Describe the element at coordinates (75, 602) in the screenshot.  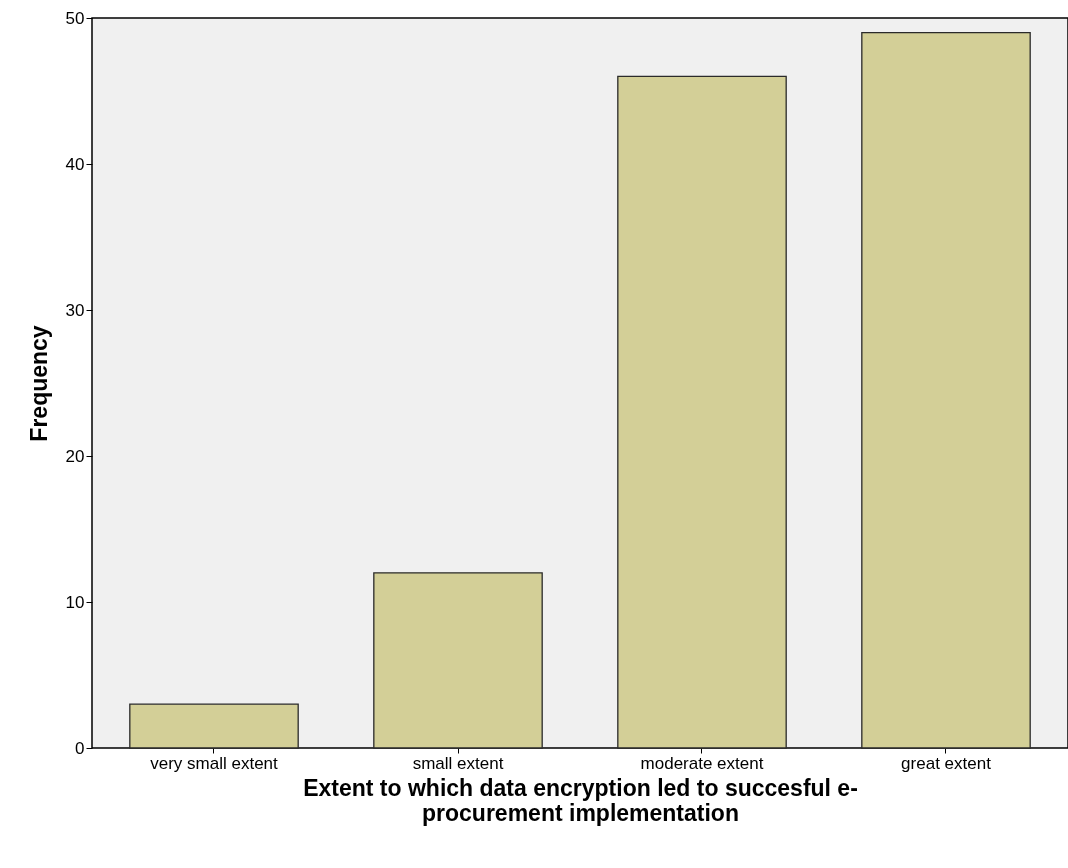
I see `y-tick-label: 10` at that location.